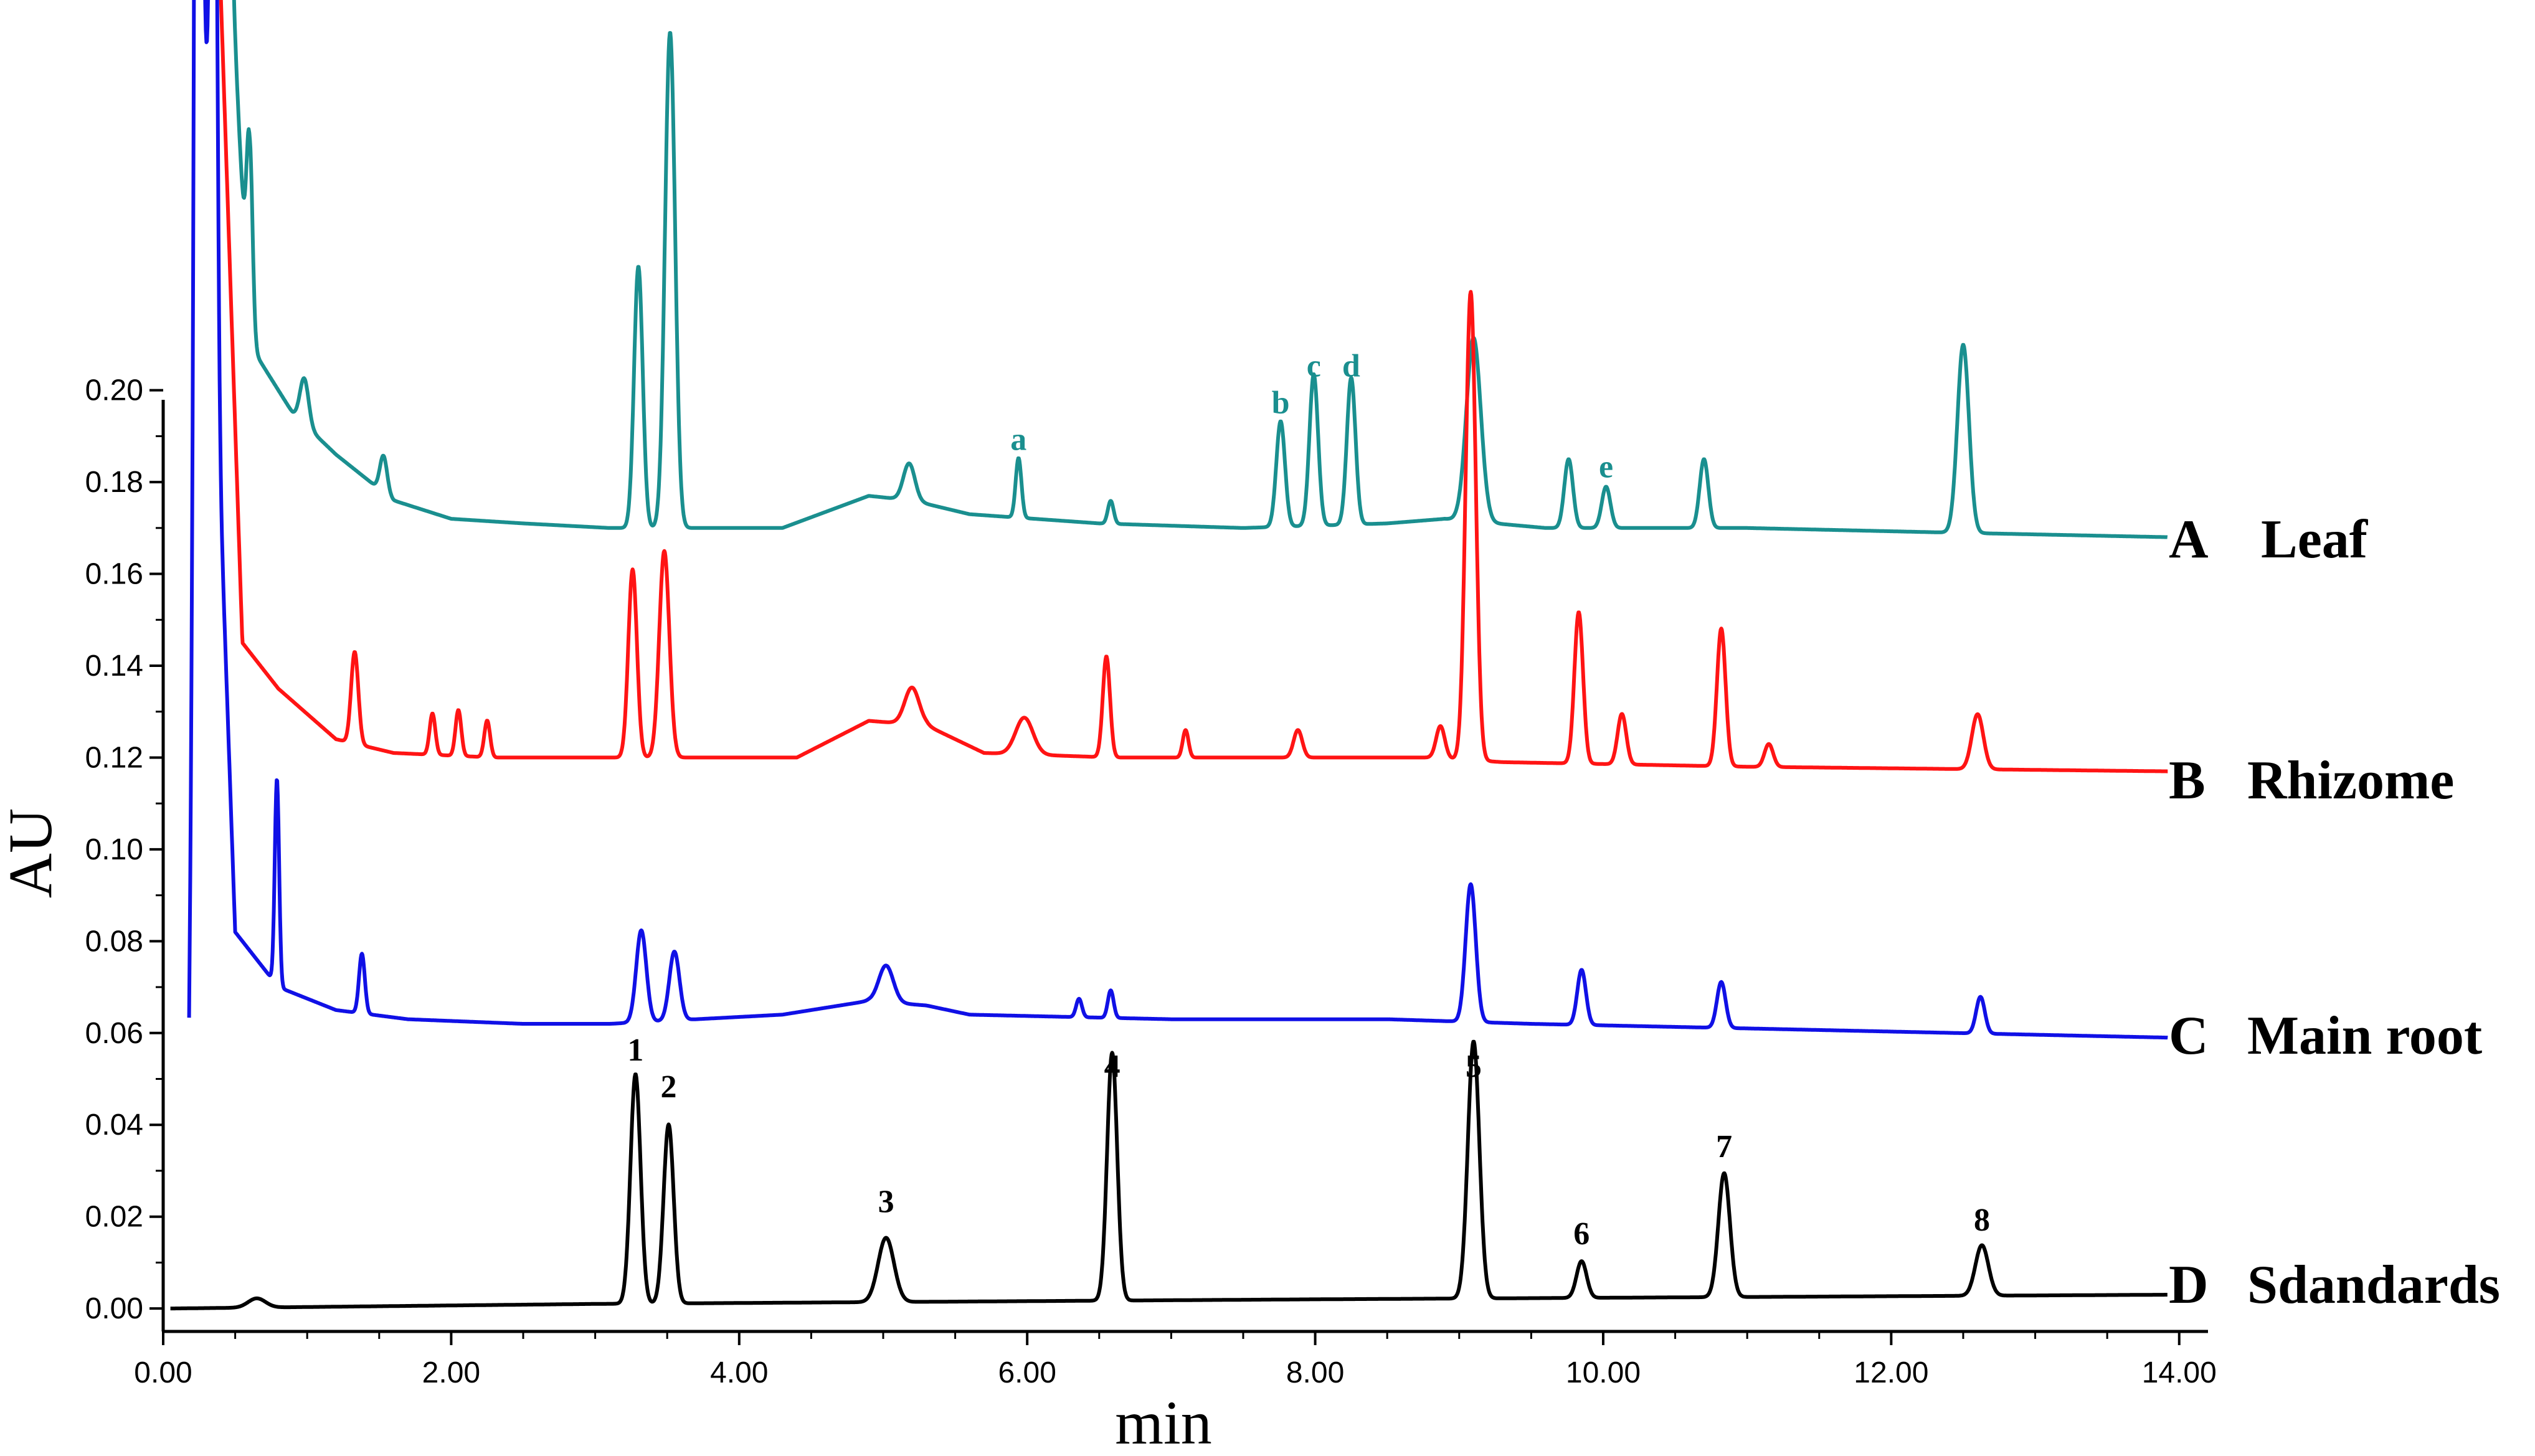 Image resolution: width=2535 pixels, height=1456 pixels. What do you see at coordinates (114, 850) in the screenshot?
I see `y-tick-label: 0.10` at bounding box center [114, 850].